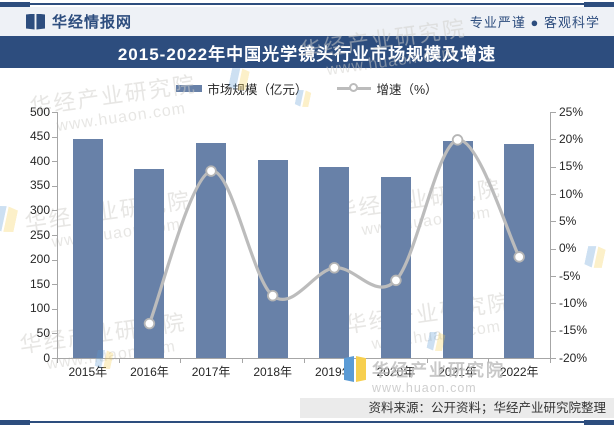 Image resolution: width=614 pixels, height=429 pixels. I want to click on watermark-url: www.huaon.com, so click(424, 388).